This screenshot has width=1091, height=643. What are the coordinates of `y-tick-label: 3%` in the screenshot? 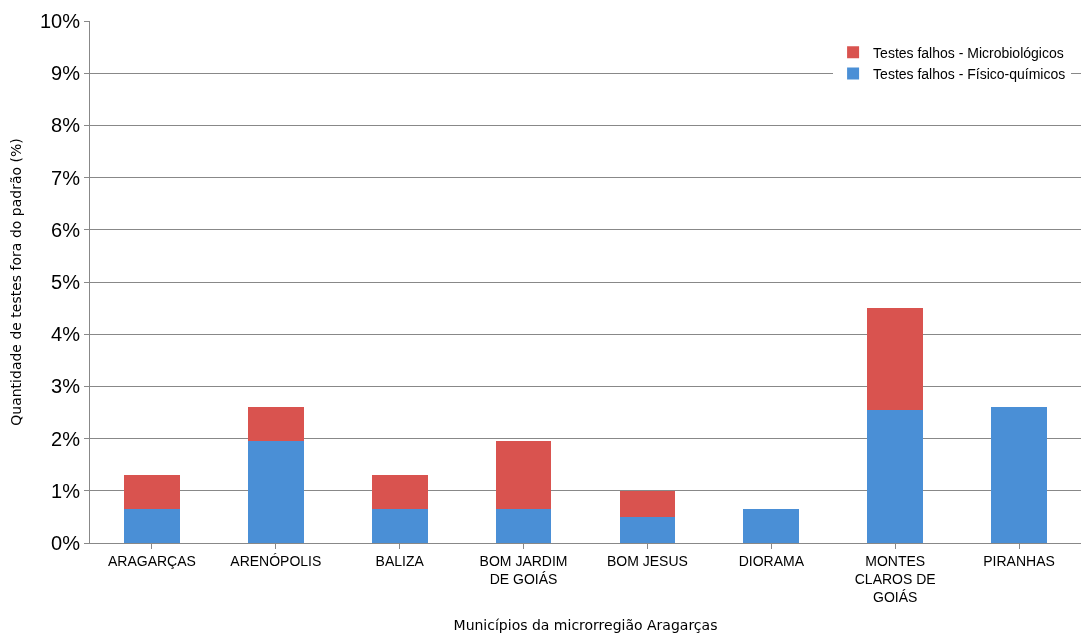 It's located at (66, 386).